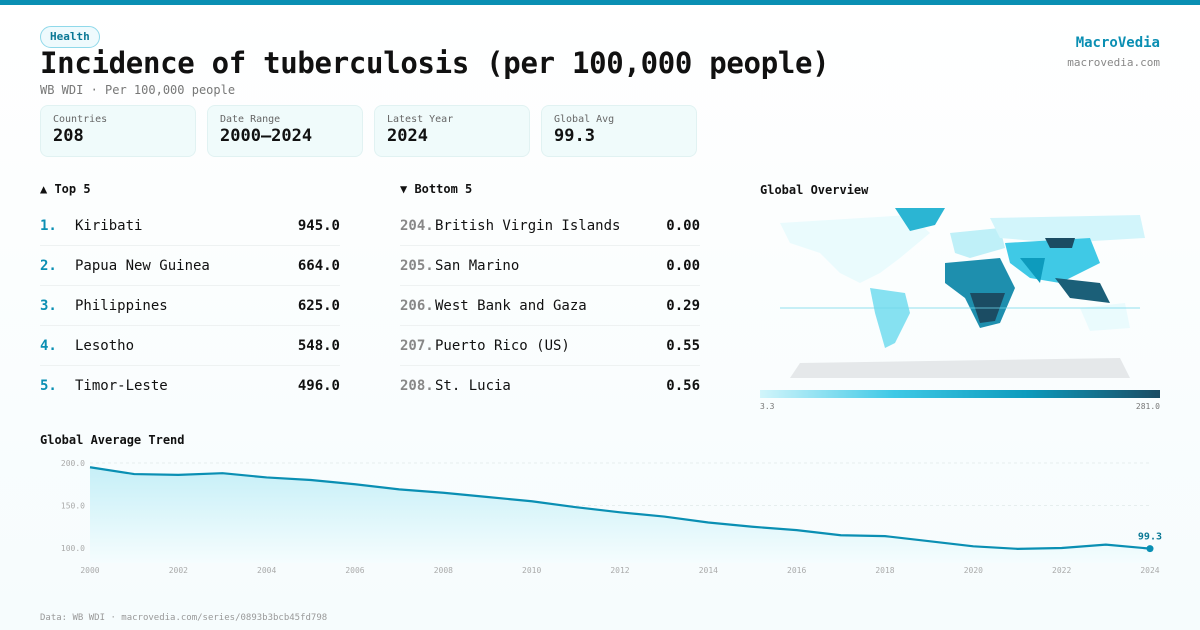 The width and height of the screenshot is (1200, 630). I want to click on x-tick-label: 2018, so click(884, 570).